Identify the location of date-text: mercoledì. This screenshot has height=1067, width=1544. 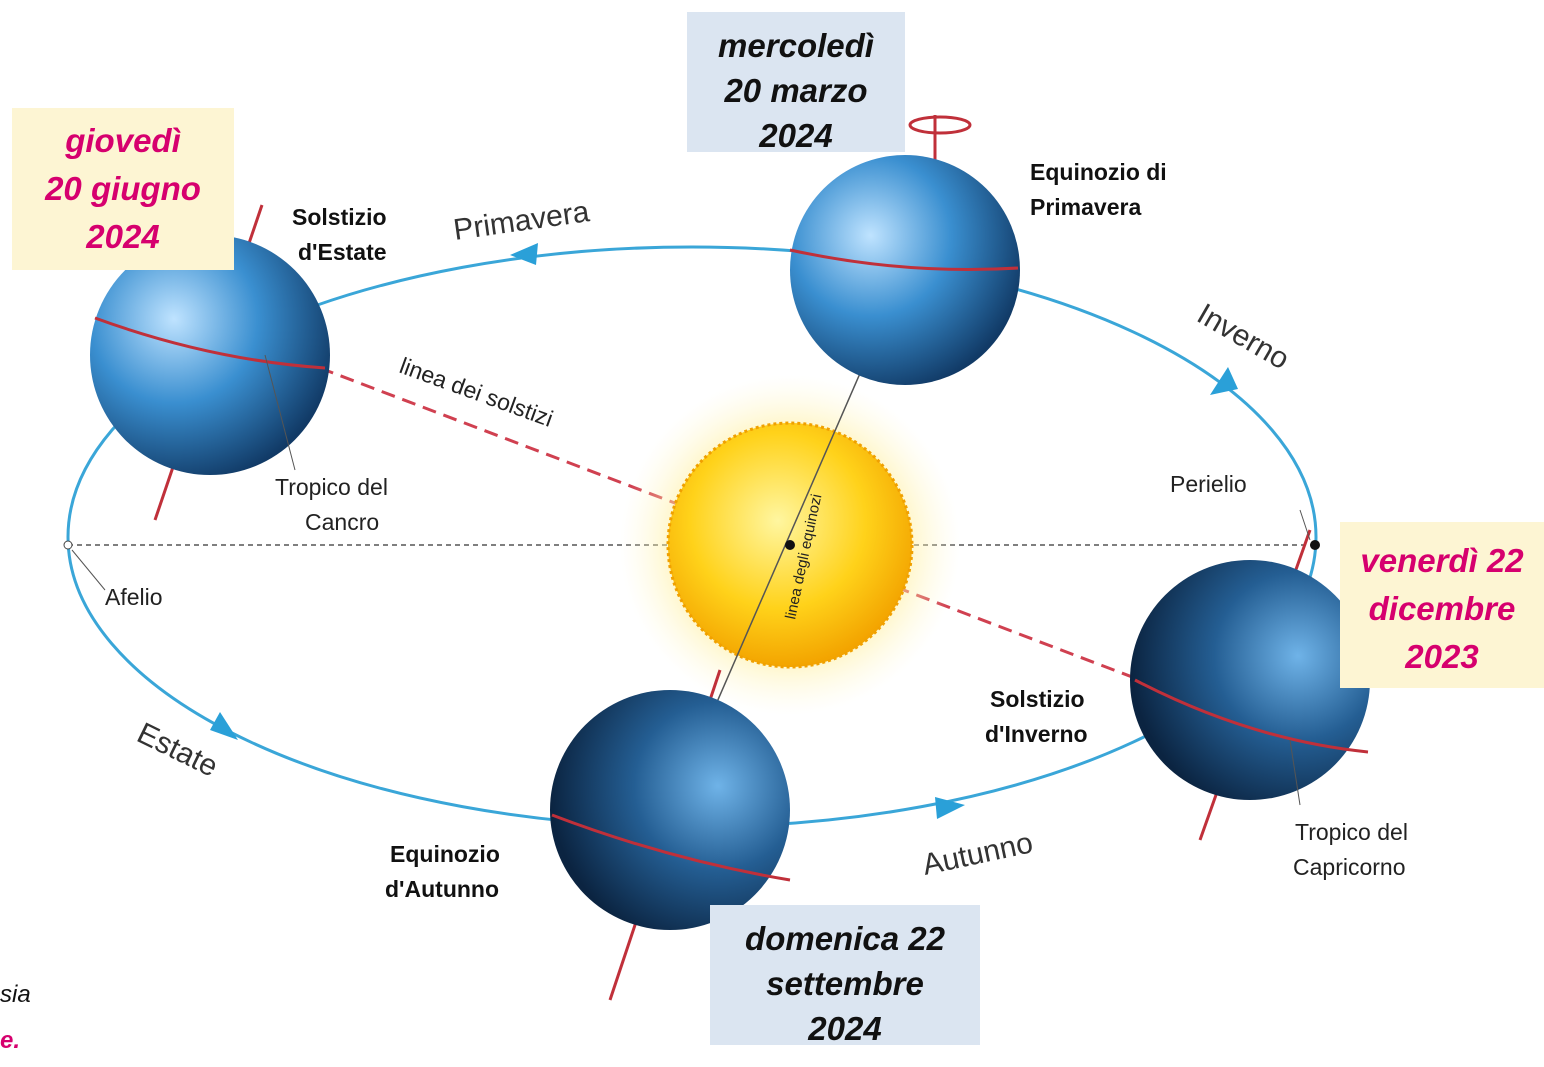
(796, 45).